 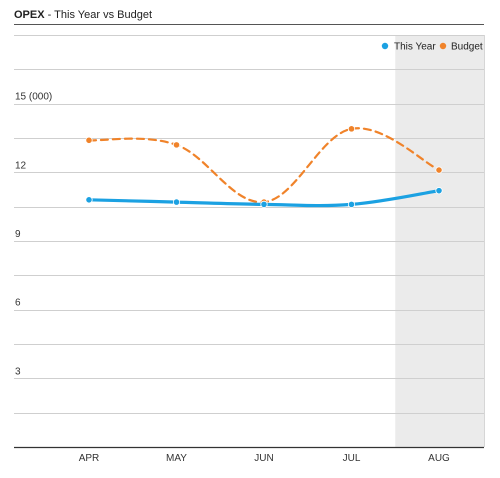 What do you see at coordinates (467, 47) in the screenshot?
I see `legend-label-budget: Budget` at bounding box center [467, 47].